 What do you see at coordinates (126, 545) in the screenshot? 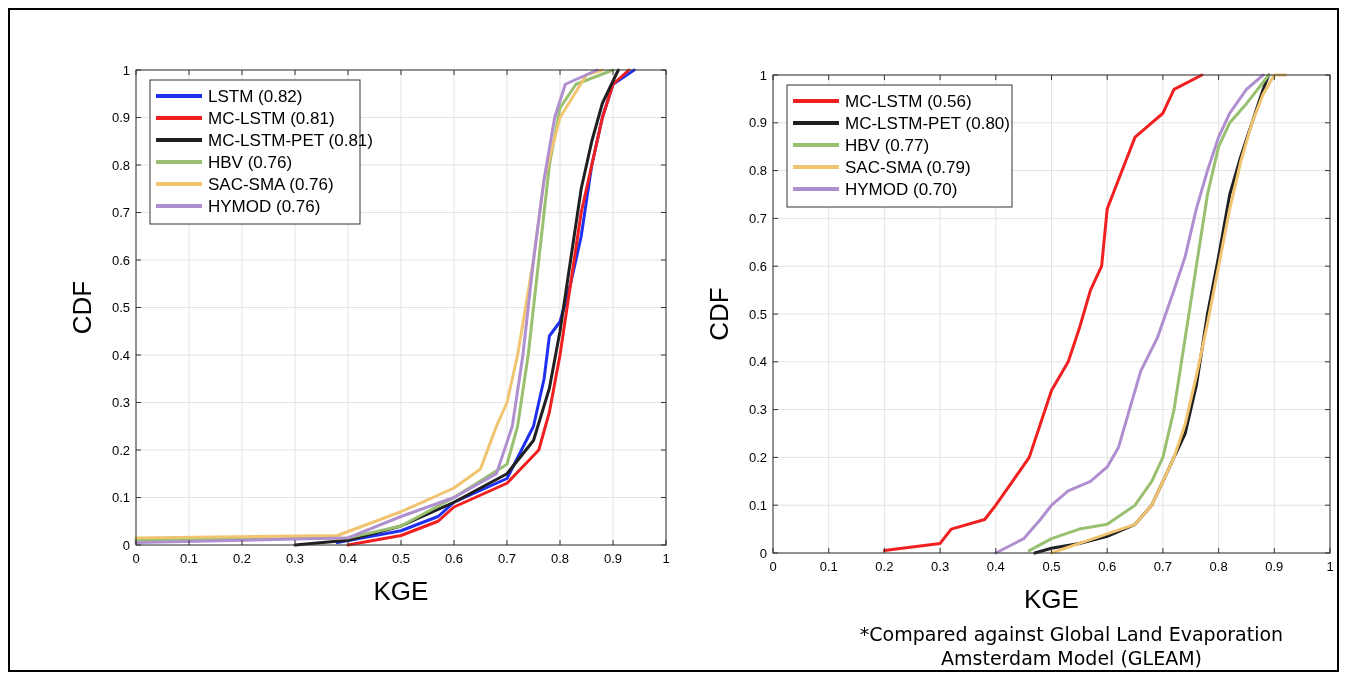
I see `y-tick-label: 0` at bounding box center [126, 545].